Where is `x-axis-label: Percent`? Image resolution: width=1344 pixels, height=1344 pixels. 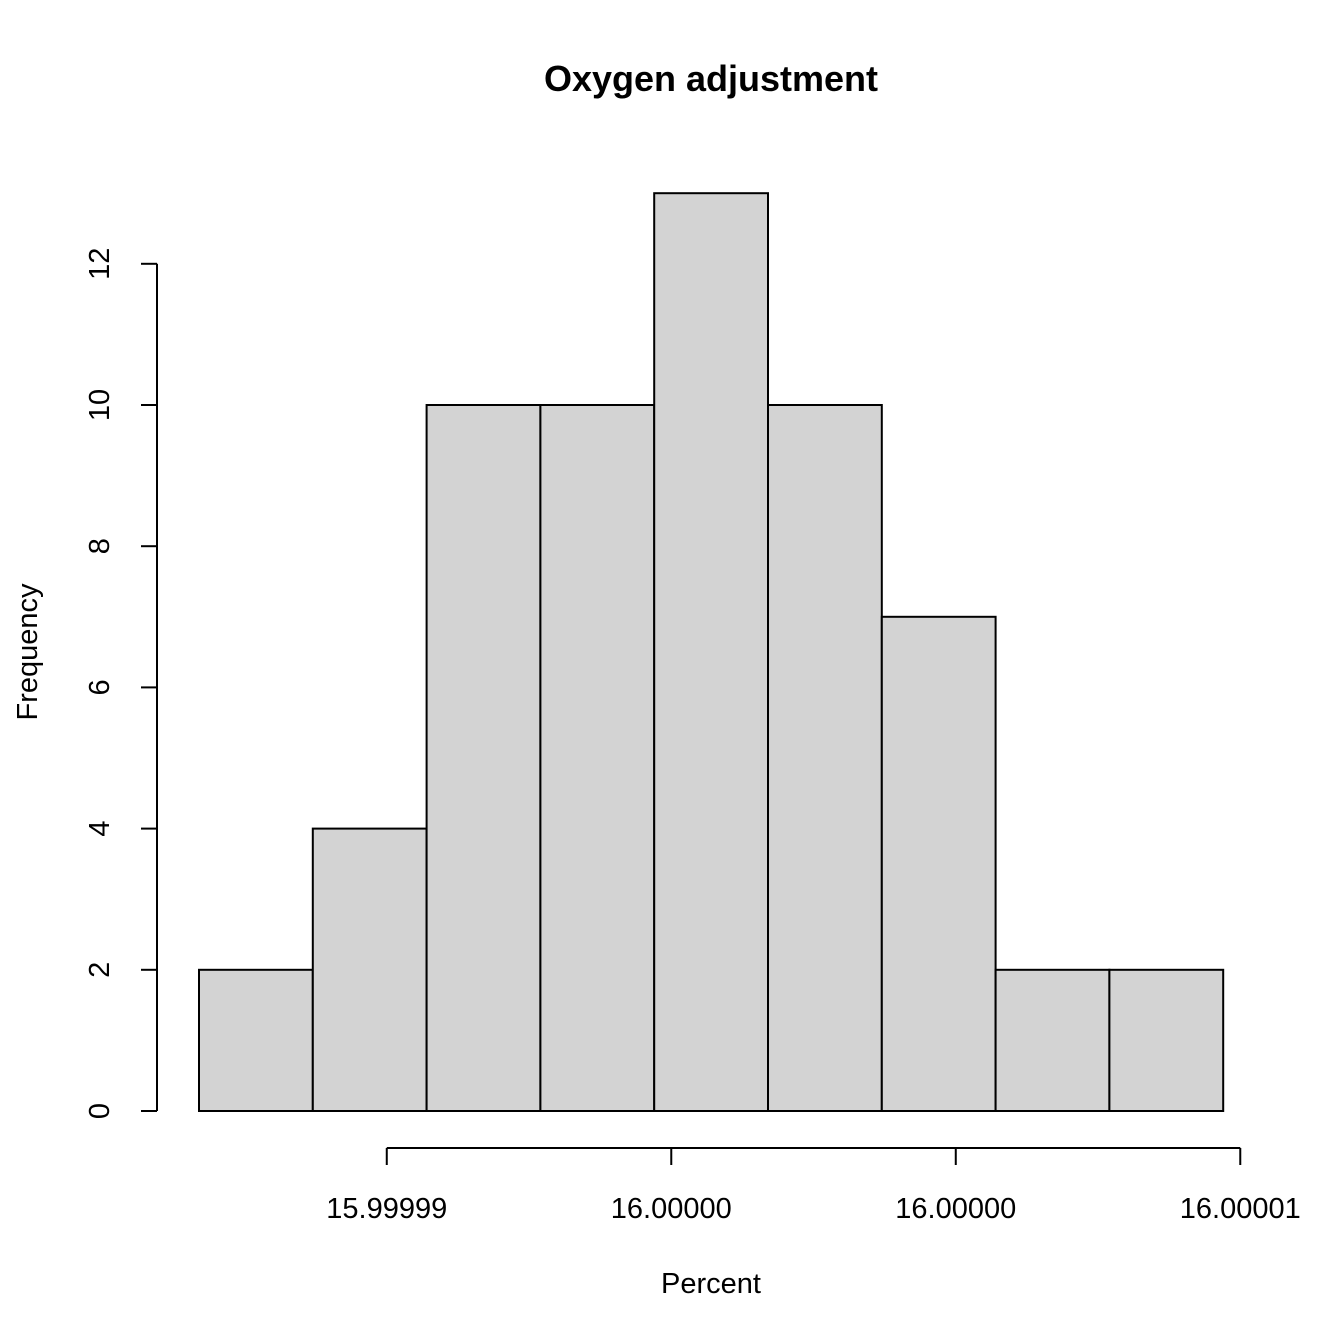
x-axis-label: Percent is located at coordinates (711, 1284).